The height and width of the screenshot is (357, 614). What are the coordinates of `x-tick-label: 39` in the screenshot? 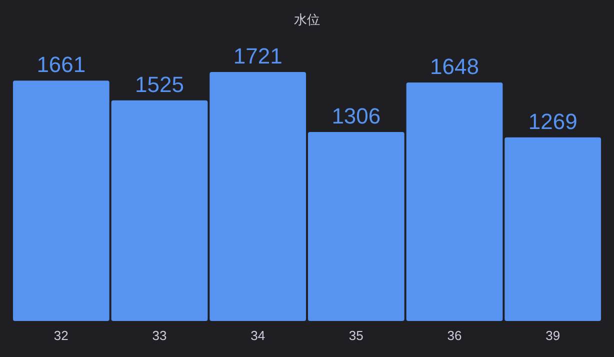 It's located at (553, 335).